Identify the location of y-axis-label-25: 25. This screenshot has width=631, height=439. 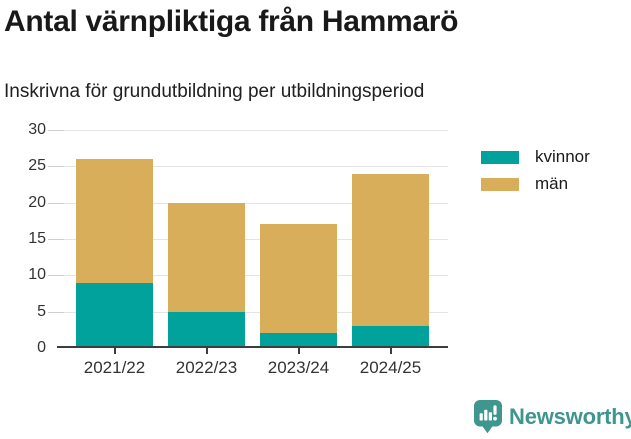
(37, 166).